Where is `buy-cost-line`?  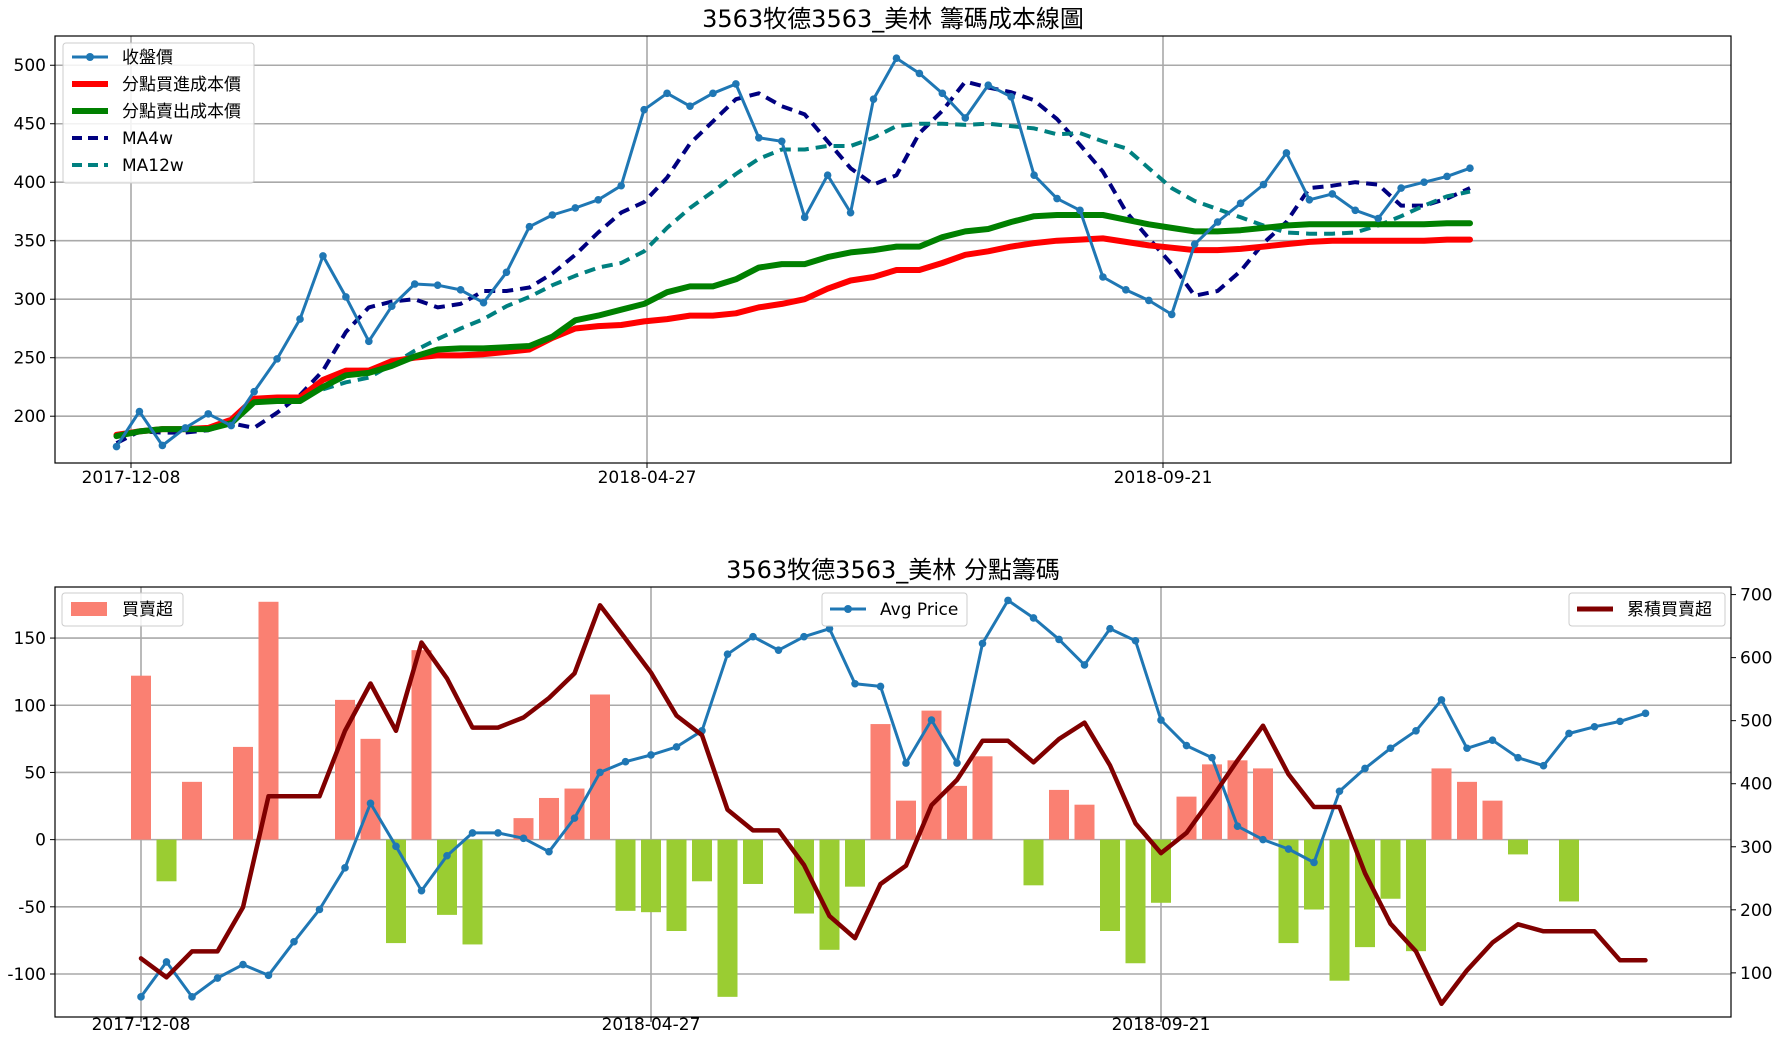
buy-cost-line is located at coordinates (793, 336).